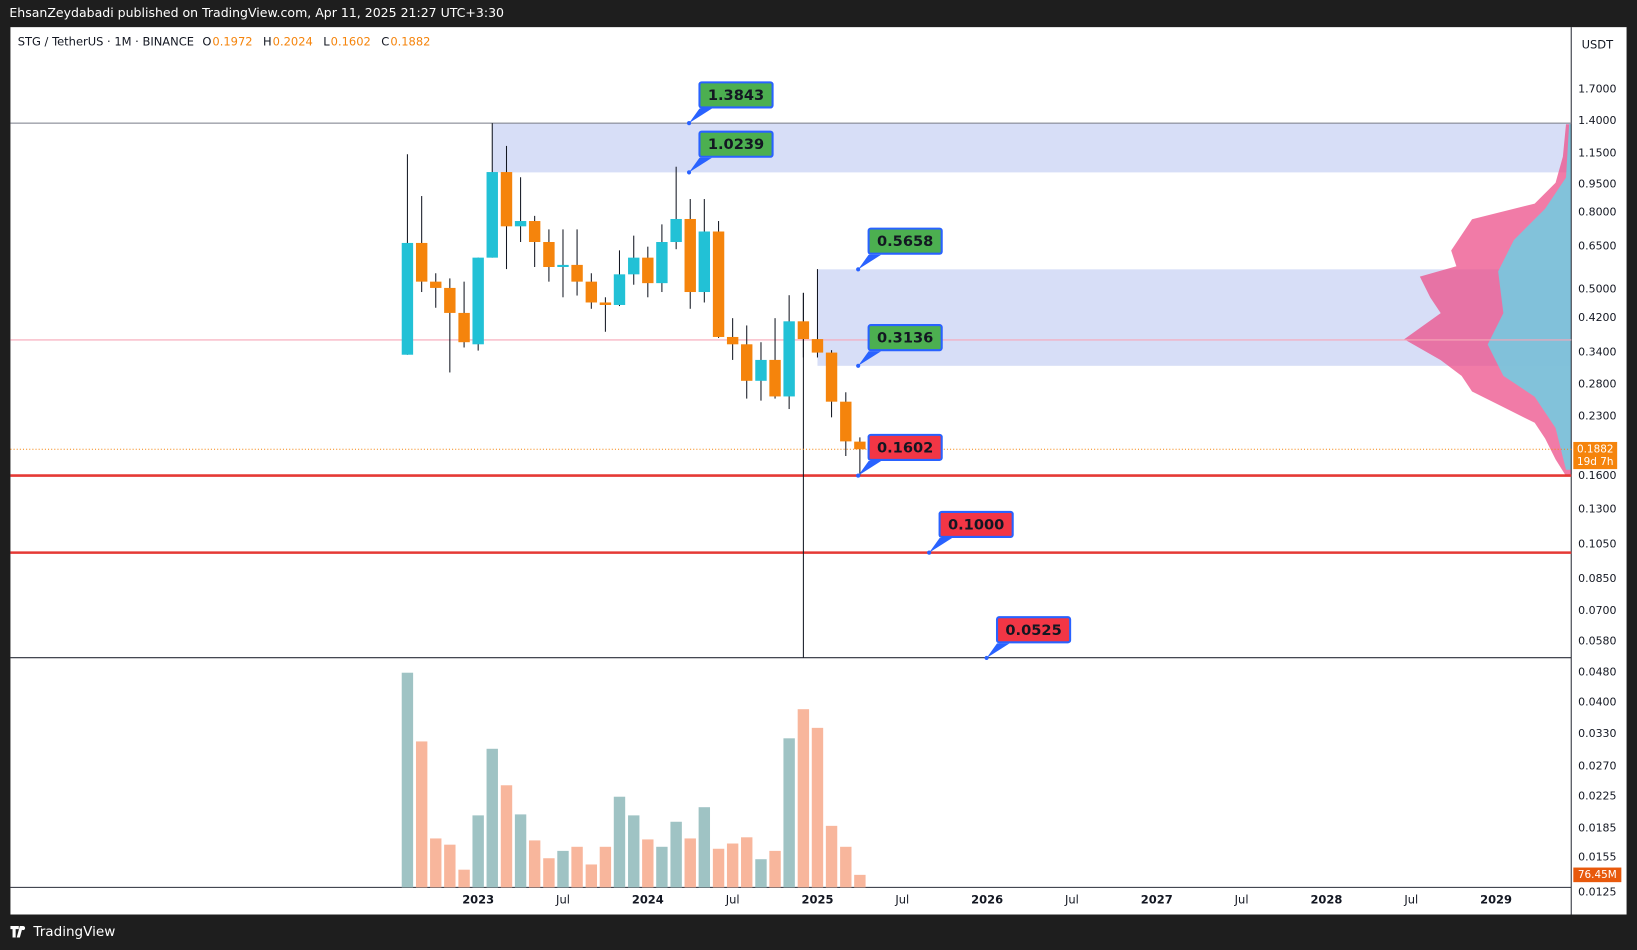 This screenshot has width=1637, height=950. I want to click on y-tick-label: 0.1600, so click(1597, 475).